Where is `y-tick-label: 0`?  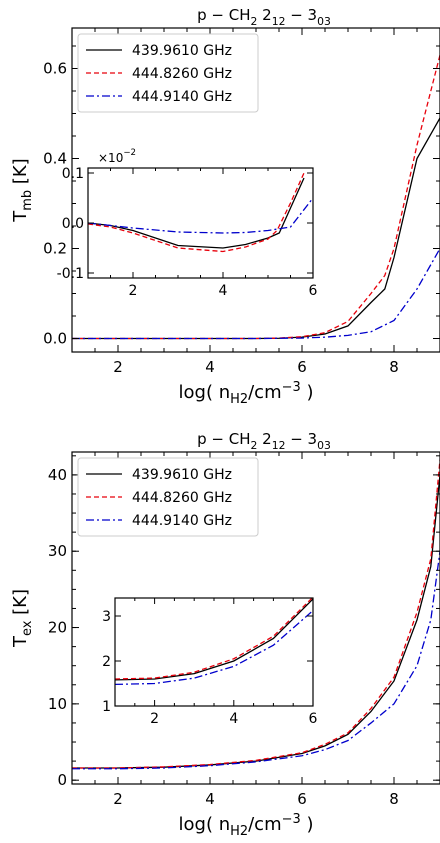 y-tick-label: 0 is located at coordinates (62, 780).